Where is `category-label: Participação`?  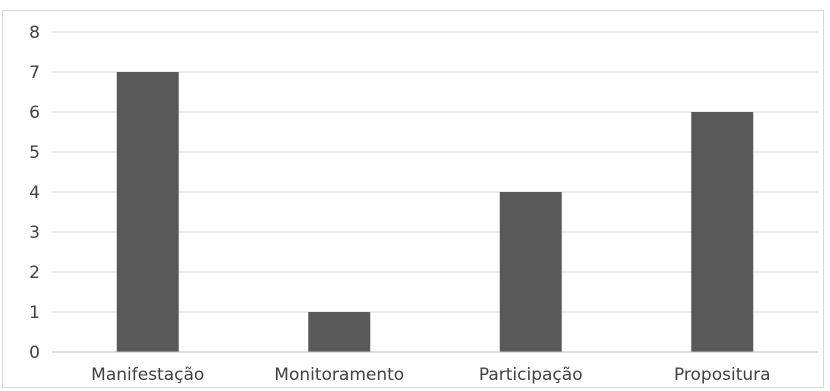
category-label: Participação is located at coordinates (531, 375).